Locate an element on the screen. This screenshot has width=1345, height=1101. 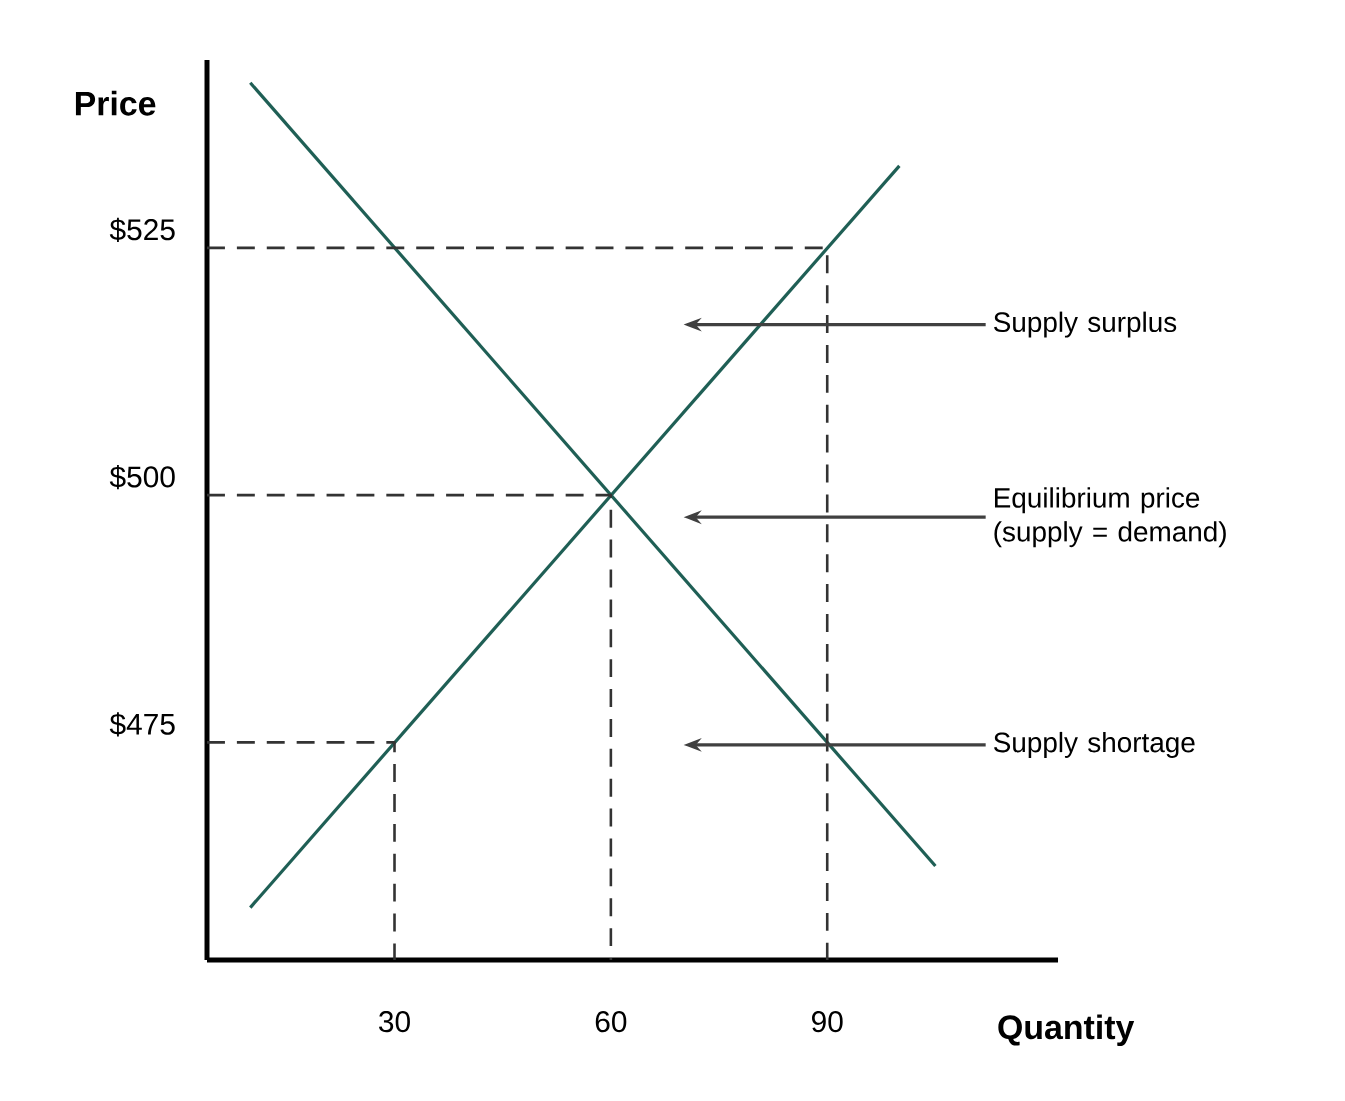
x-axis-title: Quantity is located at coordinates (1066, 1030).